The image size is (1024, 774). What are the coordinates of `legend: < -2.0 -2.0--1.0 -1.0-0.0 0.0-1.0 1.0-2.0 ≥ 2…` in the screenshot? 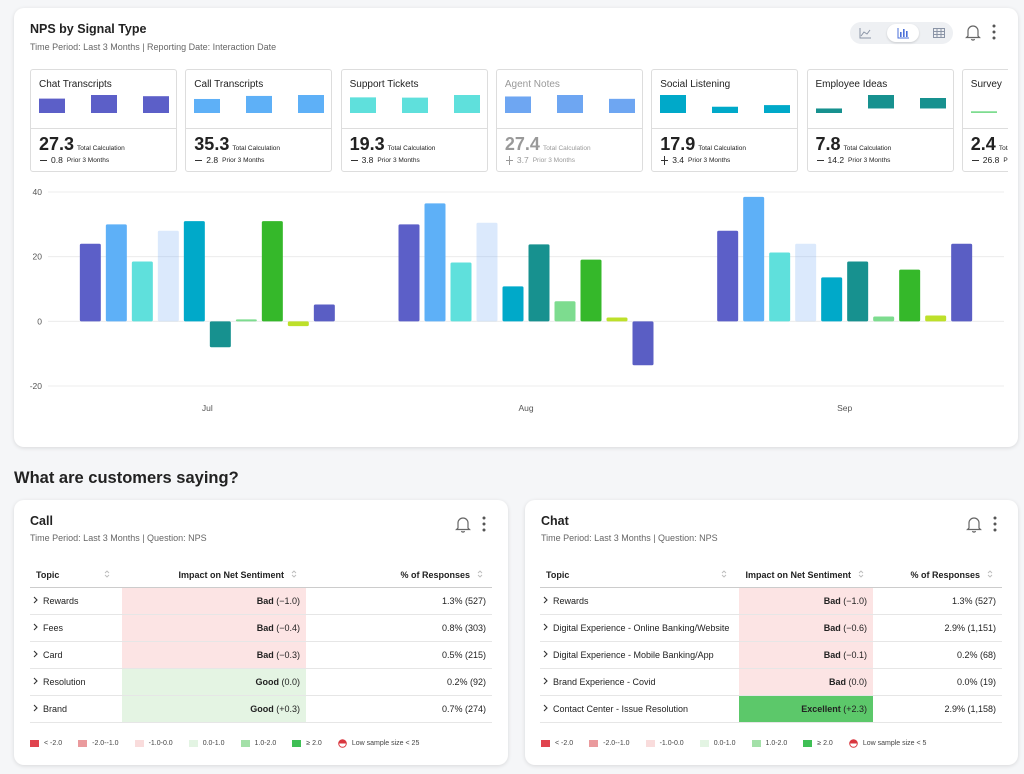 It's located at (741, 743).